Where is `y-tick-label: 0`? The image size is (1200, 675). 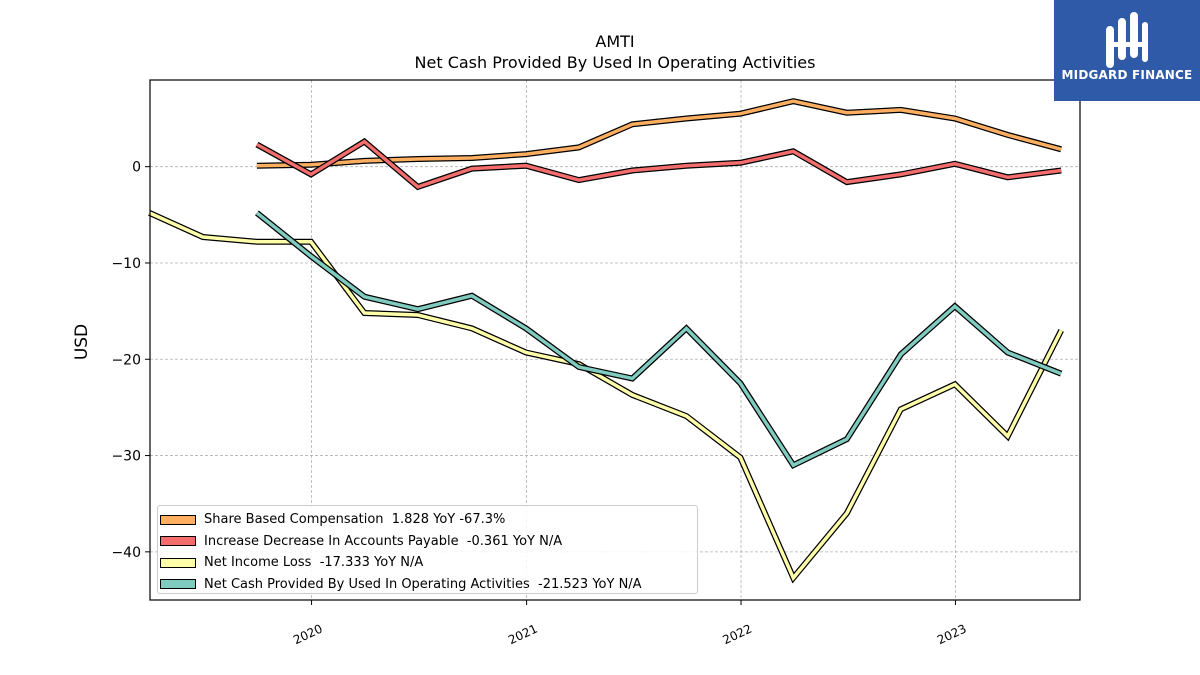 y-tick-label: 0 is located at coordinates (136, 168).